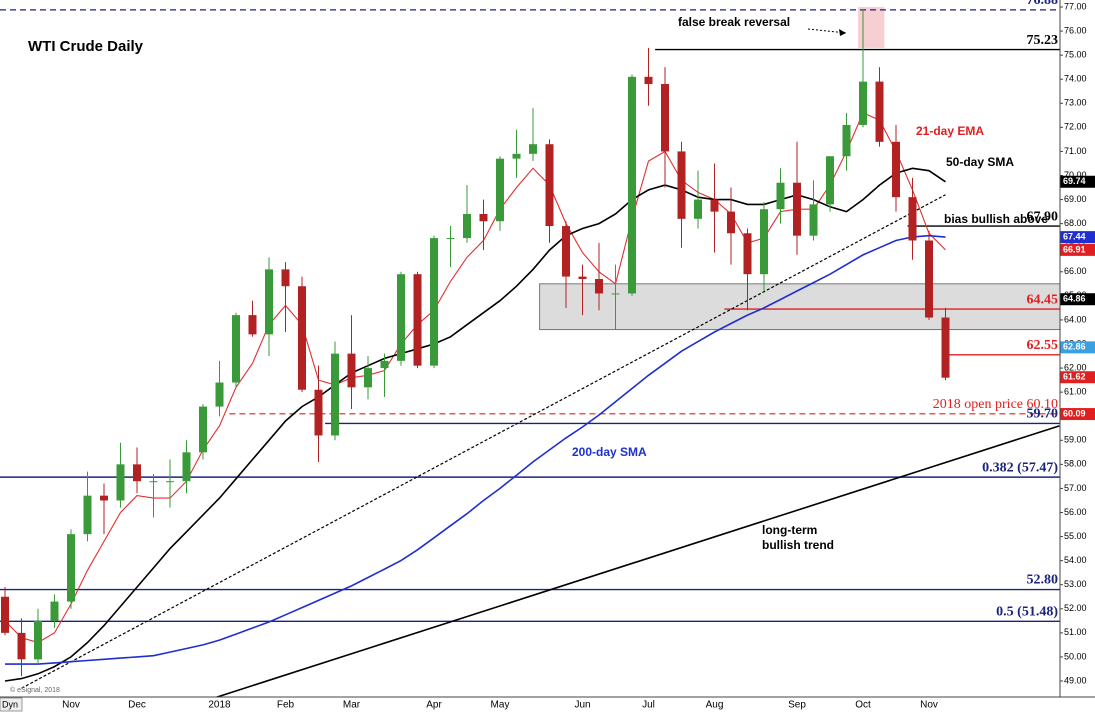 This screenshot has height=713, width=1095. I want to click on y-tick-label: 66.00, so click(1075, 271).